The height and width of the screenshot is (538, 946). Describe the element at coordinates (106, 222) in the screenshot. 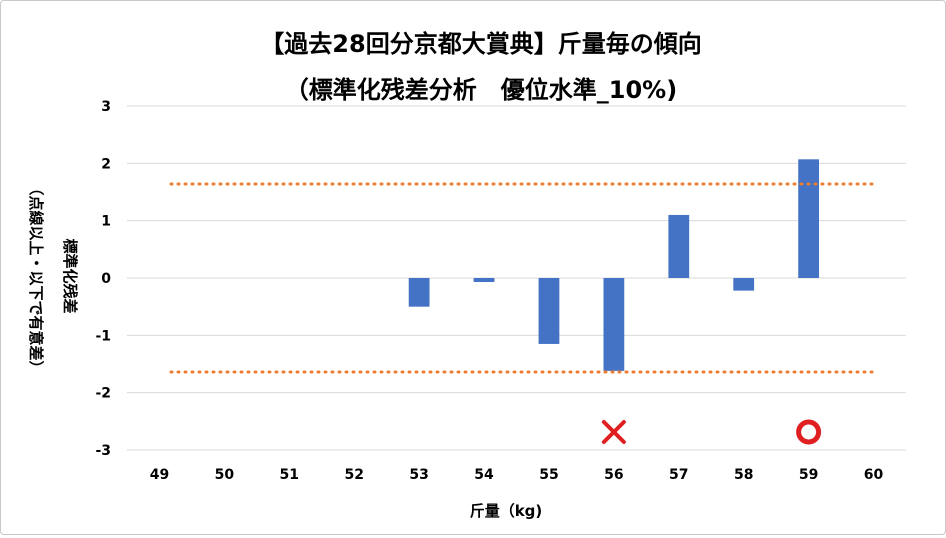

I see `y-tick-label: 1` at that location.